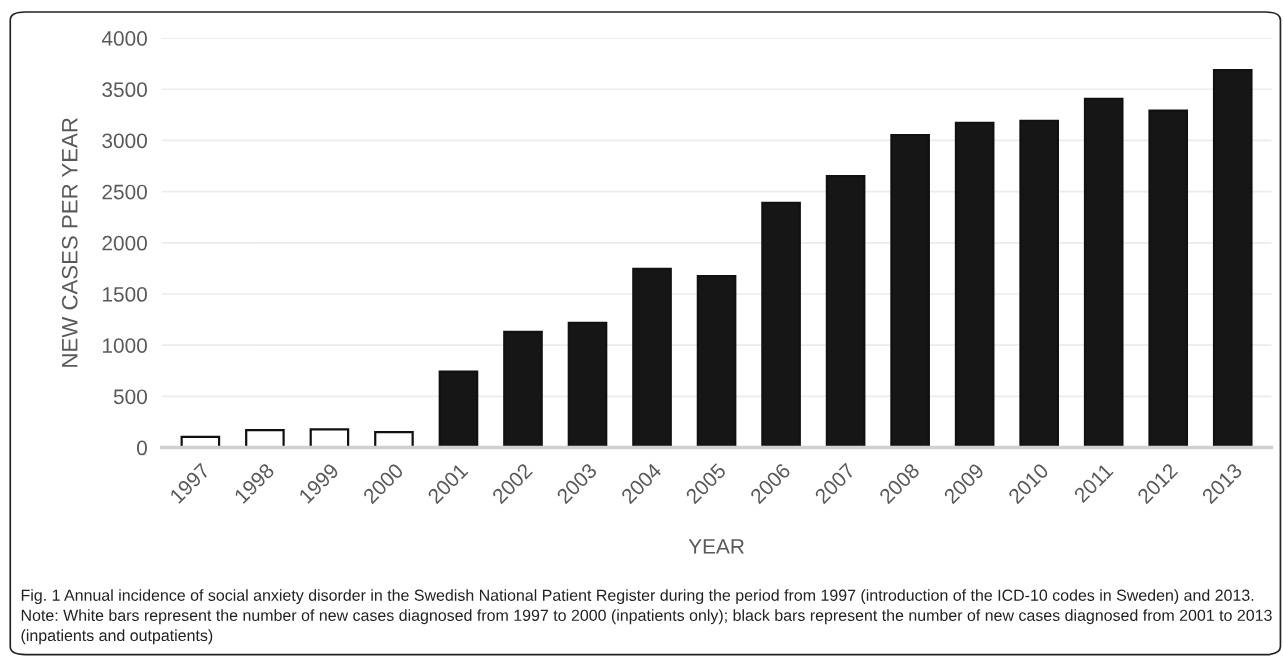 This screenshot has width=1283, height=668. What do you see at coordinates (124, 38) in the screenshot?
I see `y-tick-label: 4000` at bounding box center [124, 38].